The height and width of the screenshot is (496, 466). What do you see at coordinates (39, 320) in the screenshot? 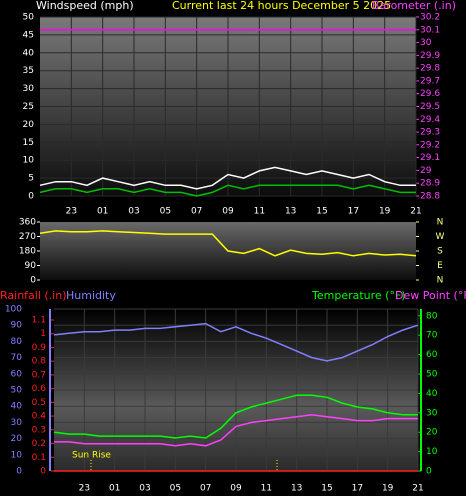
I see `y3-tick-label: 1.1` at bounding box center [39, 320].